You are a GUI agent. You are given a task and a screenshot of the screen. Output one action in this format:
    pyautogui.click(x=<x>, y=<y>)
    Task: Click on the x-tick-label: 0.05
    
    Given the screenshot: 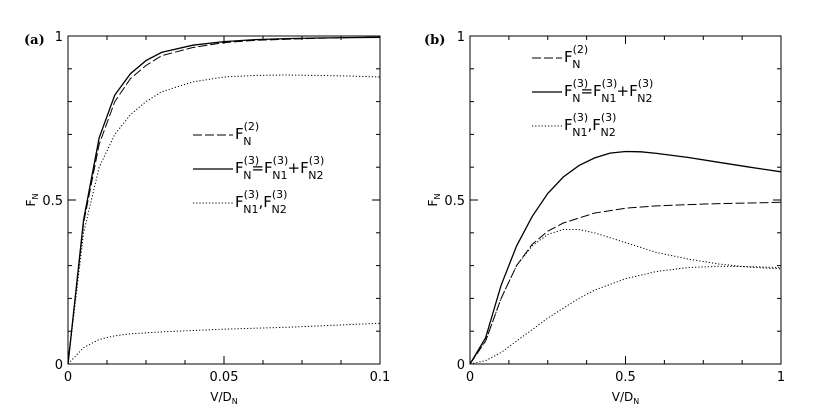 What is the action you would take?
    pyautogui.click(x=224, y=377)
    